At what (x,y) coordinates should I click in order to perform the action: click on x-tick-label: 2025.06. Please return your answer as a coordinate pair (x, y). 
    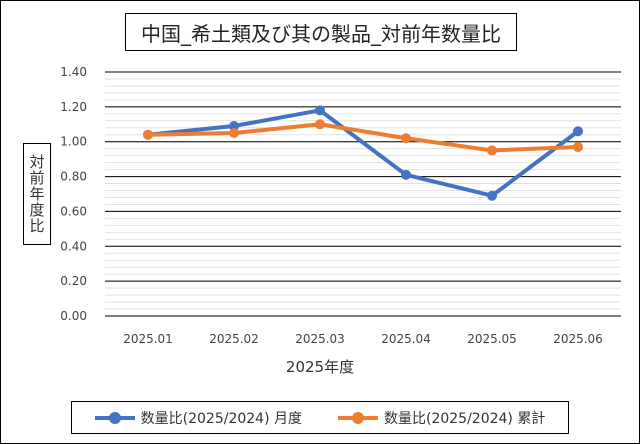
    Looking at the image, I should click on (578, 339).